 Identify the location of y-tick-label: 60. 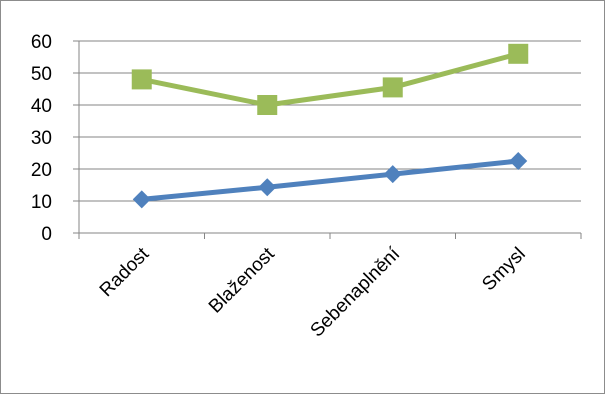
(41, 42).